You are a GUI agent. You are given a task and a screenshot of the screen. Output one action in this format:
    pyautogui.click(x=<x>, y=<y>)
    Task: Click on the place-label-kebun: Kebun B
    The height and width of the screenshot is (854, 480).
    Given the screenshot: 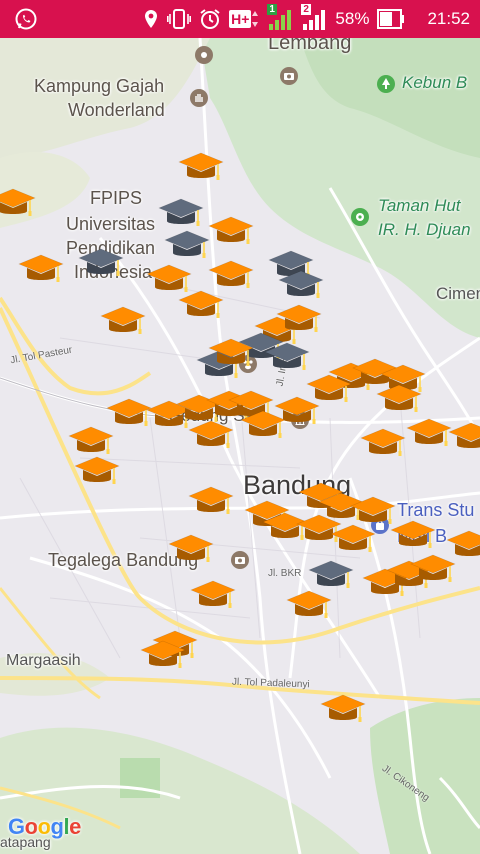 What is the action you would take?
    pyautogui.click(x=435, y=82)
    